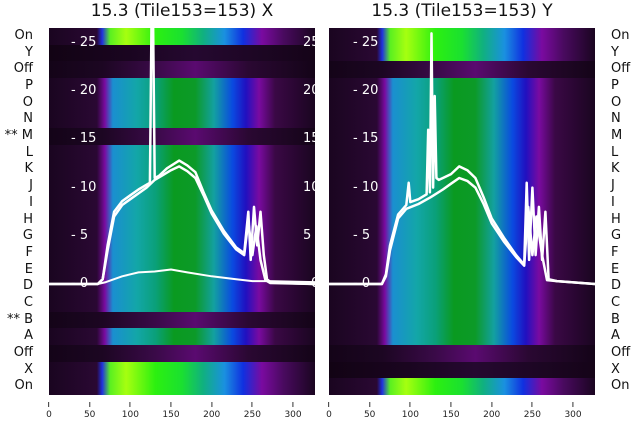 The height and width of the screenshot is (440, 640). I want to click on overlay-y-tick-label-right: 15, so click(309, 139).